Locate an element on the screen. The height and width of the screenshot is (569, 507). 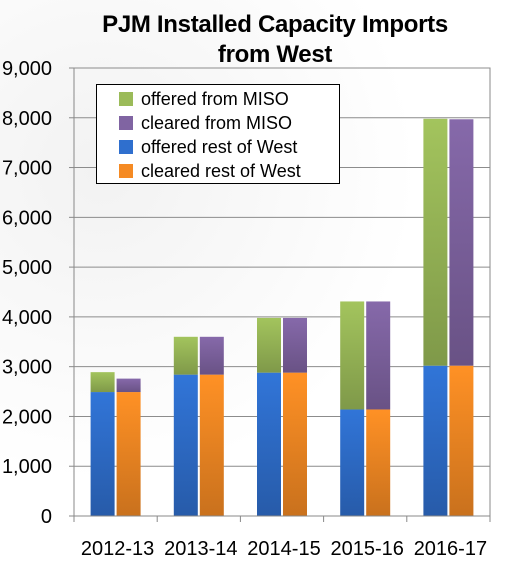
x-tick-label: 2012-13 is located at coordinates (117, 549).